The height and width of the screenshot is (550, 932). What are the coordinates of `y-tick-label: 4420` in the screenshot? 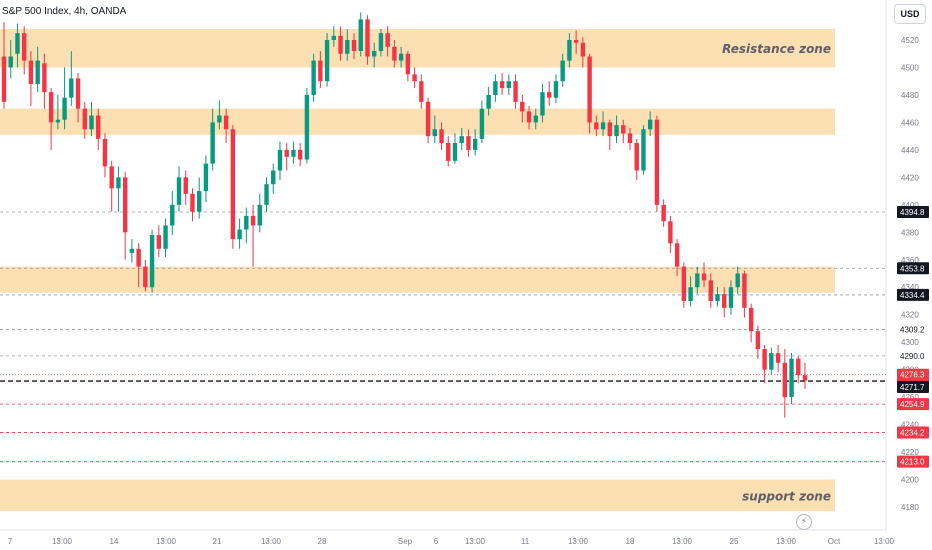 It's located at (910, 177).